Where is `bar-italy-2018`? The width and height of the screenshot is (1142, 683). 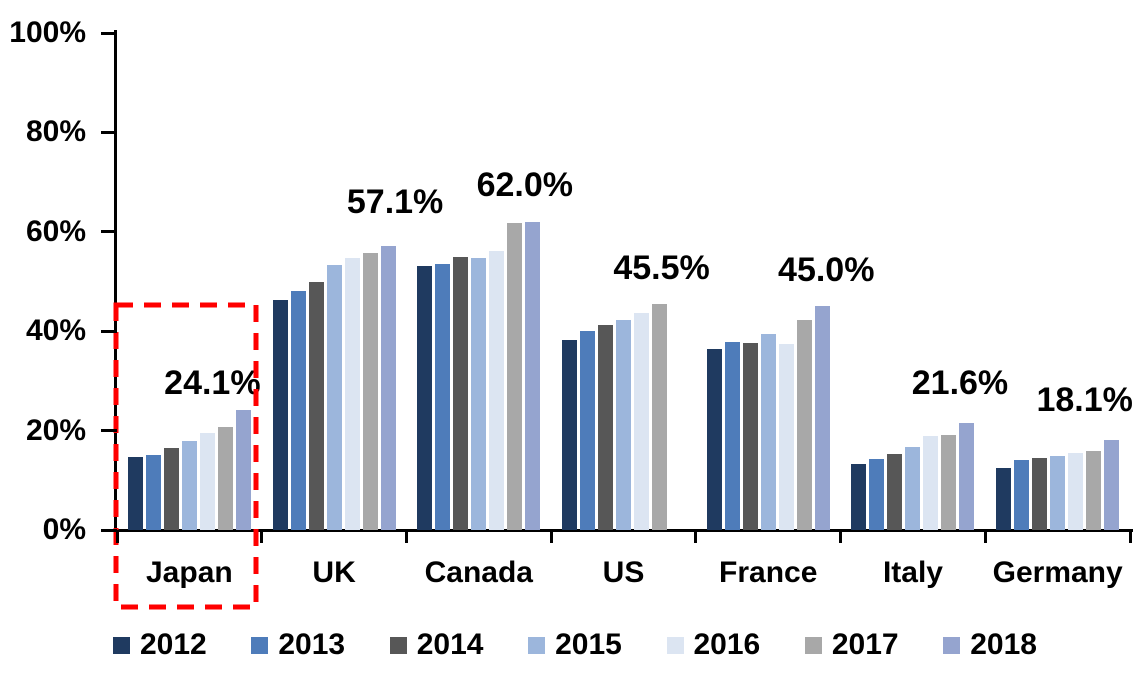
bar-italy-2018 is located at coordinates (967, 476).